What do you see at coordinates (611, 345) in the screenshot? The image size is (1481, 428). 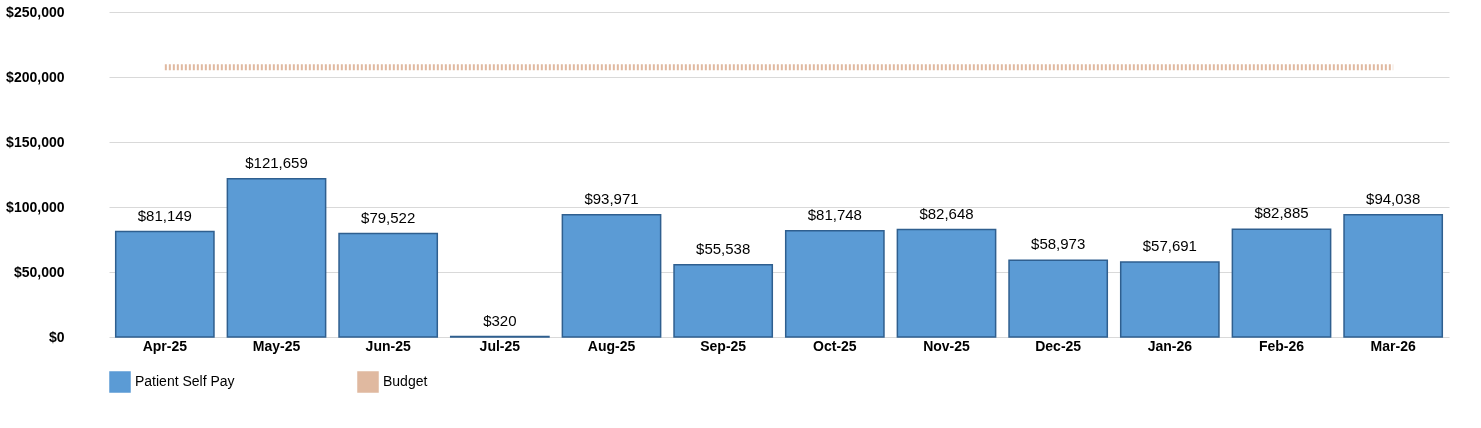 I see `x-tick-label: Aug-25` at bounding box center [611, 345].